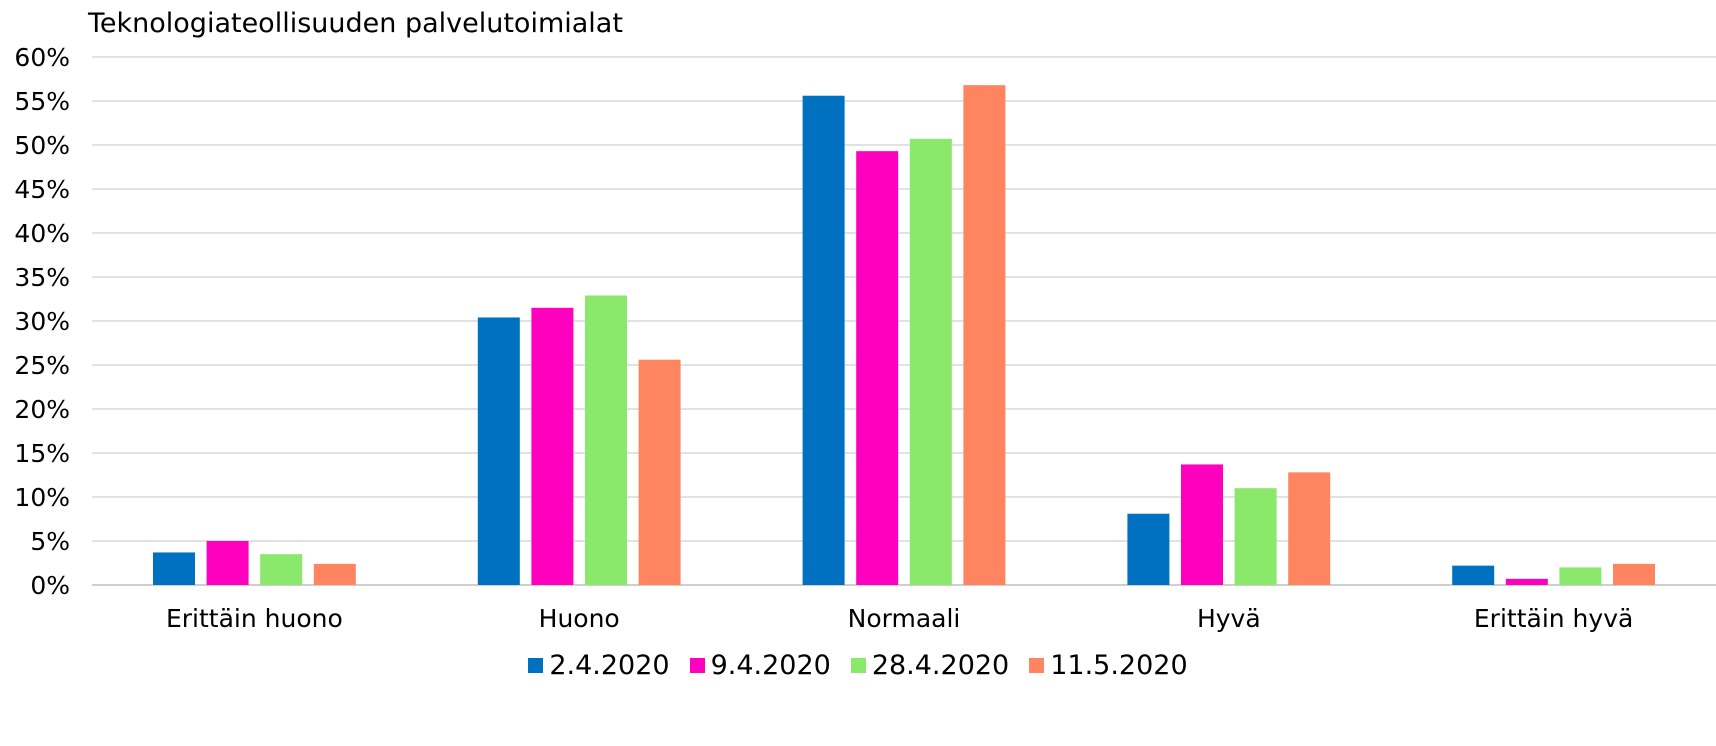 The image size is (1716, 746). What do you see at coordinates (50, 585) in the screenshot?
I see `y-tick-label: 0%` at bounding box center [50, 585].